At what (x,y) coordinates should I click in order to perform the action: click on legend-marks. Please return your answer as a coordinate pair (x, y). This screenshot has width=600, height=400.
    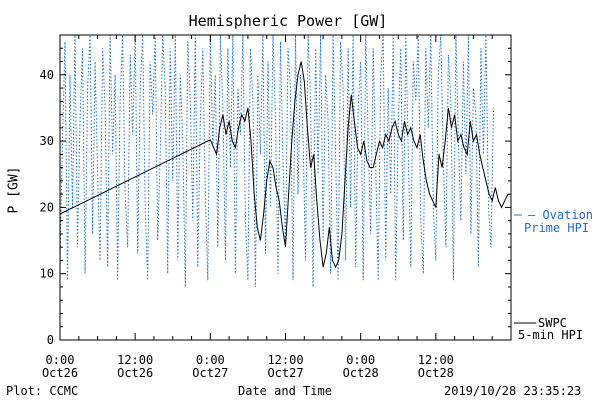
    Looking at the image, I should click on (525, 269).